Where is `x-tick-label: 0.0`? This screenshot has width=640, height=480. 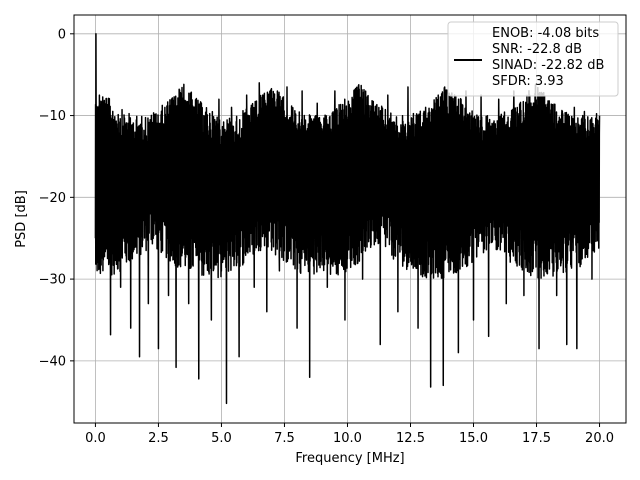
x-tick-label: 0.0 is located at coordinates (95, 438).